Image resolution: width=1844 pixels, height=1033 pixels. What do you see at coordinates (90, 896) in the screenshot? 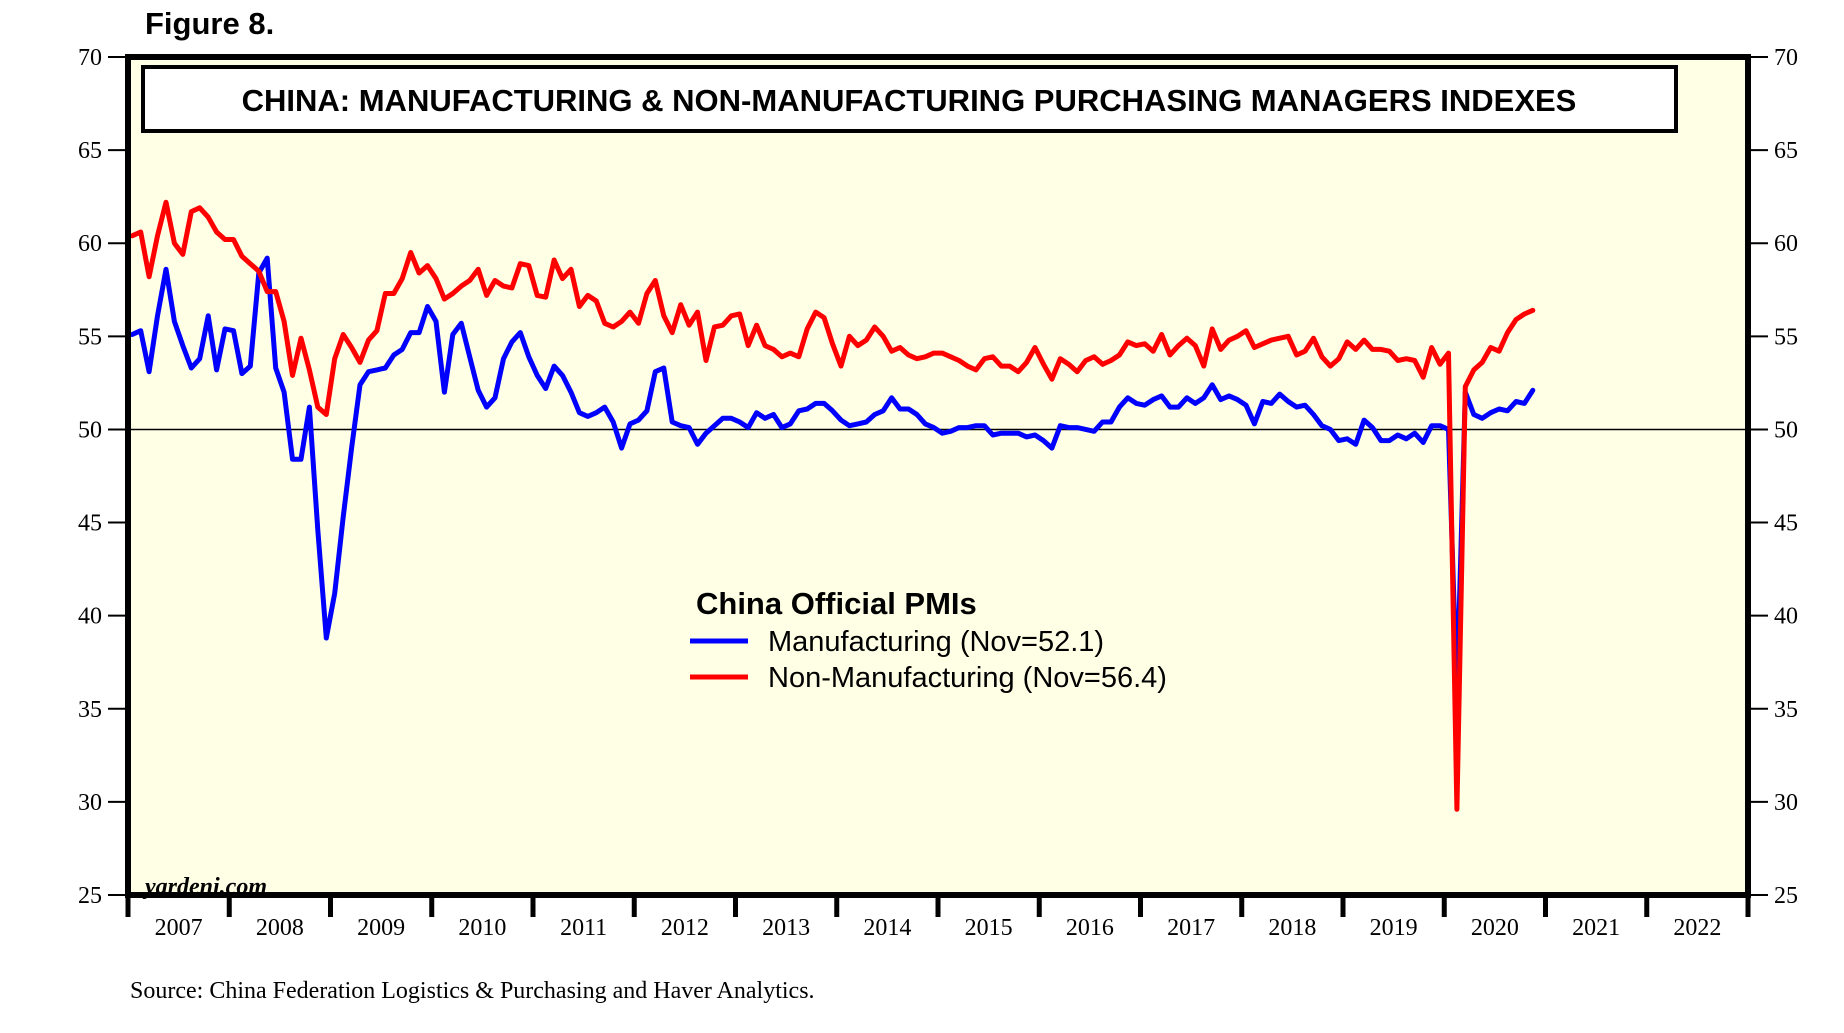
I see `y-tick-label-left: 25` at bounding box center [90, 896].